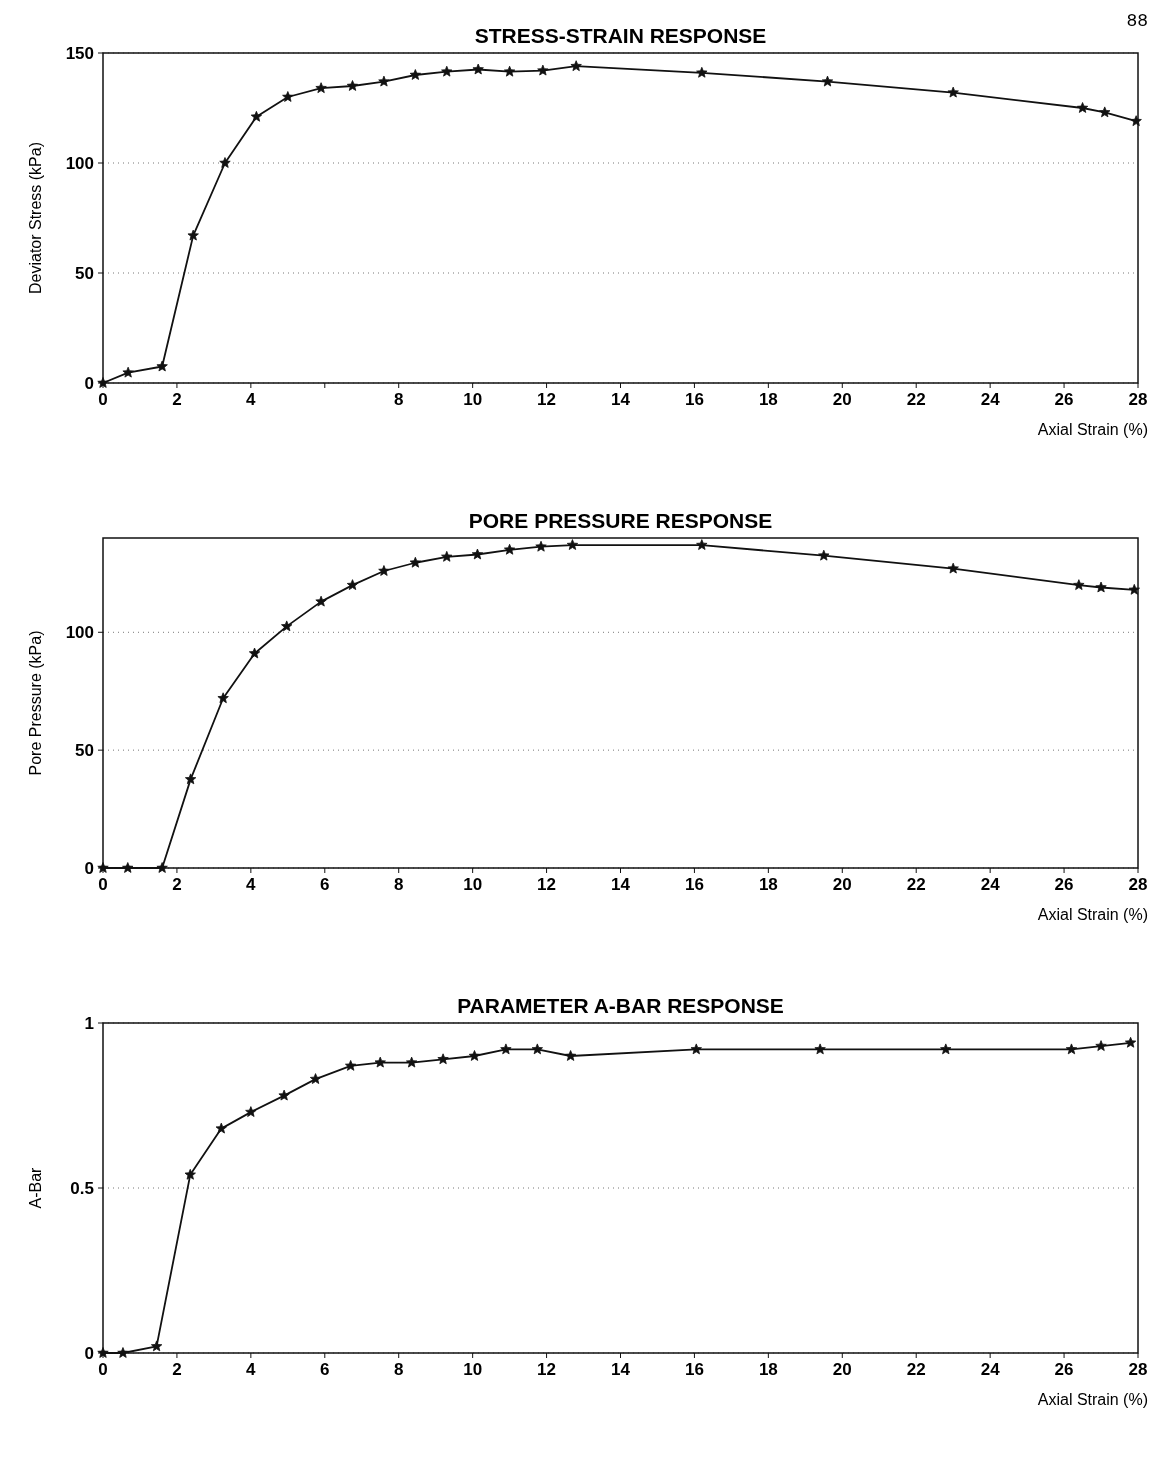  I want to click on x-tick-label: 12, so click(547, 884).